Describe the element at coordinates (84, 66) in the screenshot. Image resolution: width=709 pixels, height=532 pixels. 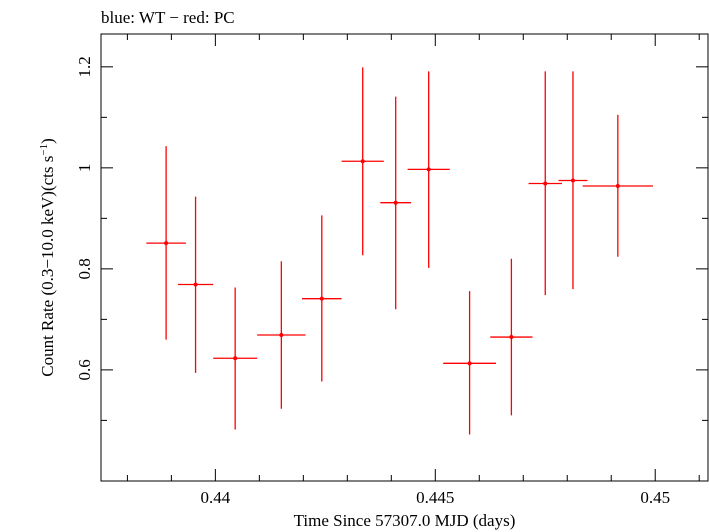
I see `y-tick-label: 1.2` at that location.